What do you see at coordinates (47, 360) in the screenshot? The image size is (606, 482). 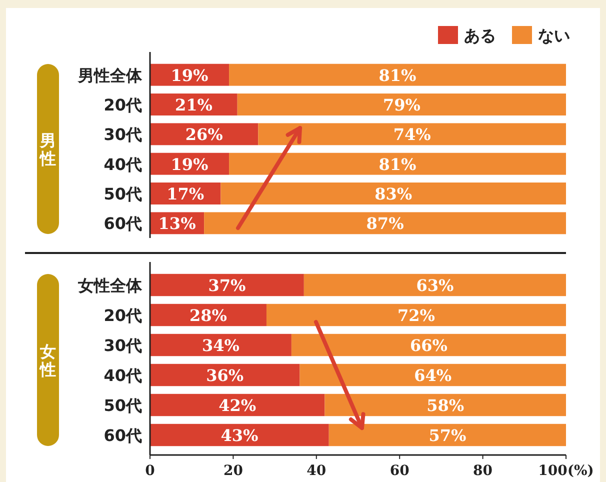 I see `y-axis-title: 女性` at bounding box center [47, 360].